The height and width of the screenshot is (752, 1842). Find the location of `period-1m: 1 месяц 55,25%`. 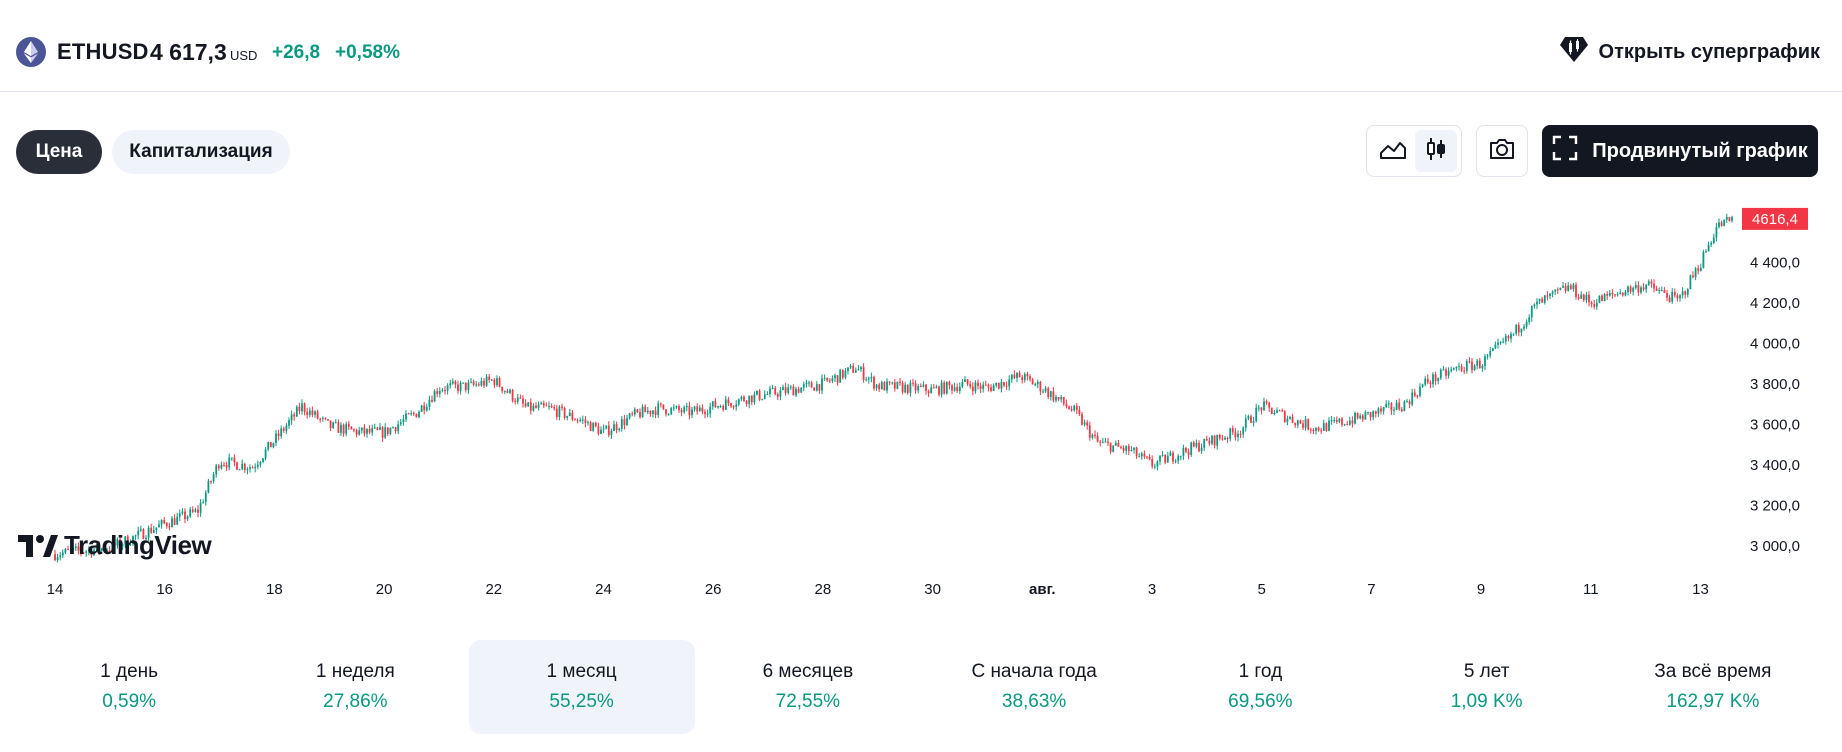

period-1m: 1 месяц 55,25% is located at coordinates (581, 687).